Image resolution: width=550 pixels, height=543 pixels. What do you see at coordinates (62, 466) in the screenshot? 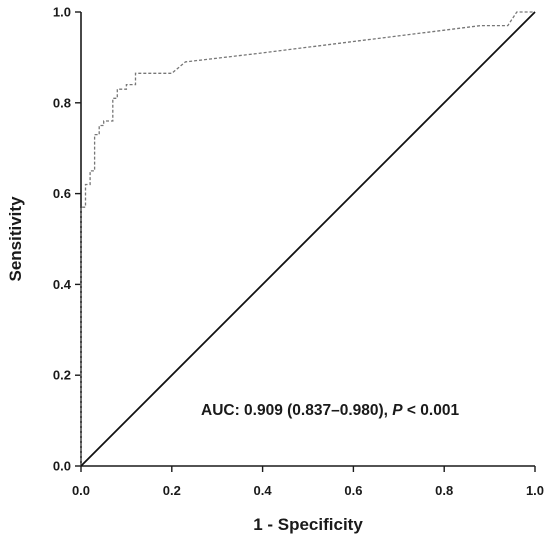
I see `y-tick-label: 0.0` at bounding box center [62, 466].